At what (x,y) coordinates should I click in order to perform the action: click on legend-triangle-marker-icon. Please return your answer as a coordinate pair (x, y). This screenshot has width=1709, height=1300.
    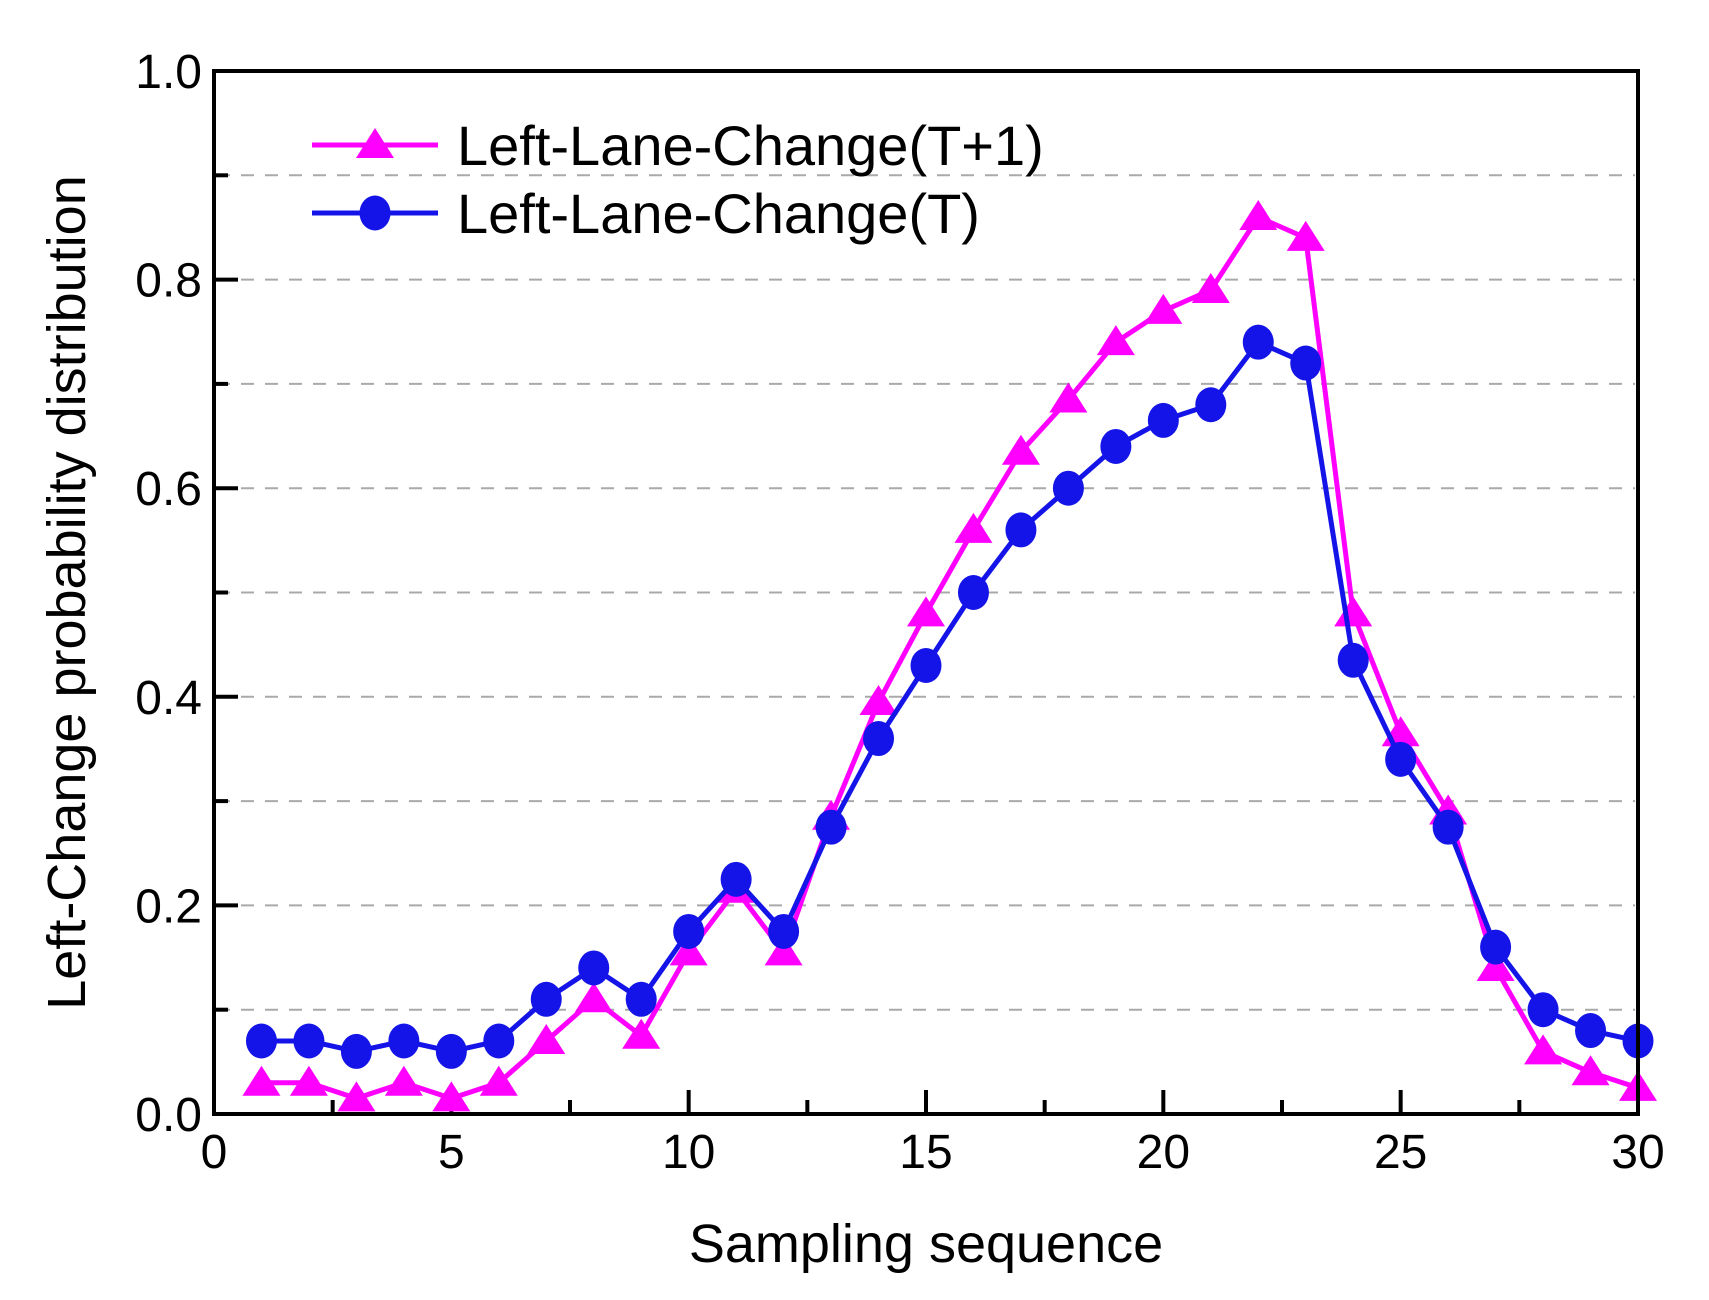
    Looking at the image, I should click on (375, 143).